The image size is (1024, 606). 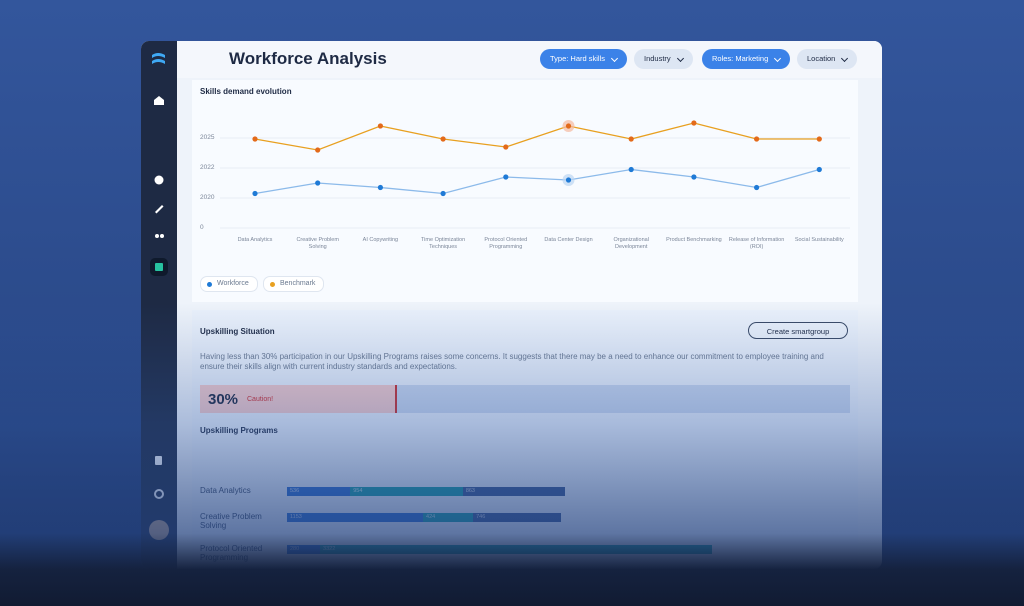 I want to click on x-tick-label: Data Analytics, so click(x=255, y=240).